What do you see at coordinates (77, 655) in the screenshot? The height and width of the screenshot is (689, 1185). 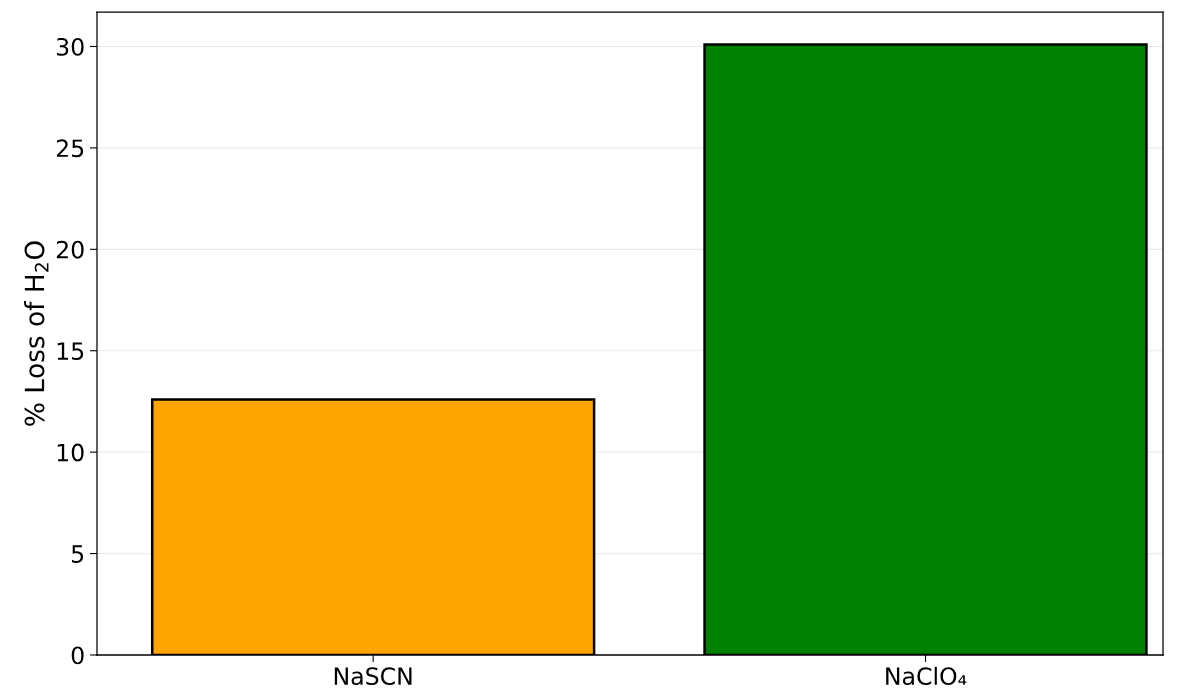 I see `y-tick-label: 0` at bounding box center [77, 655].